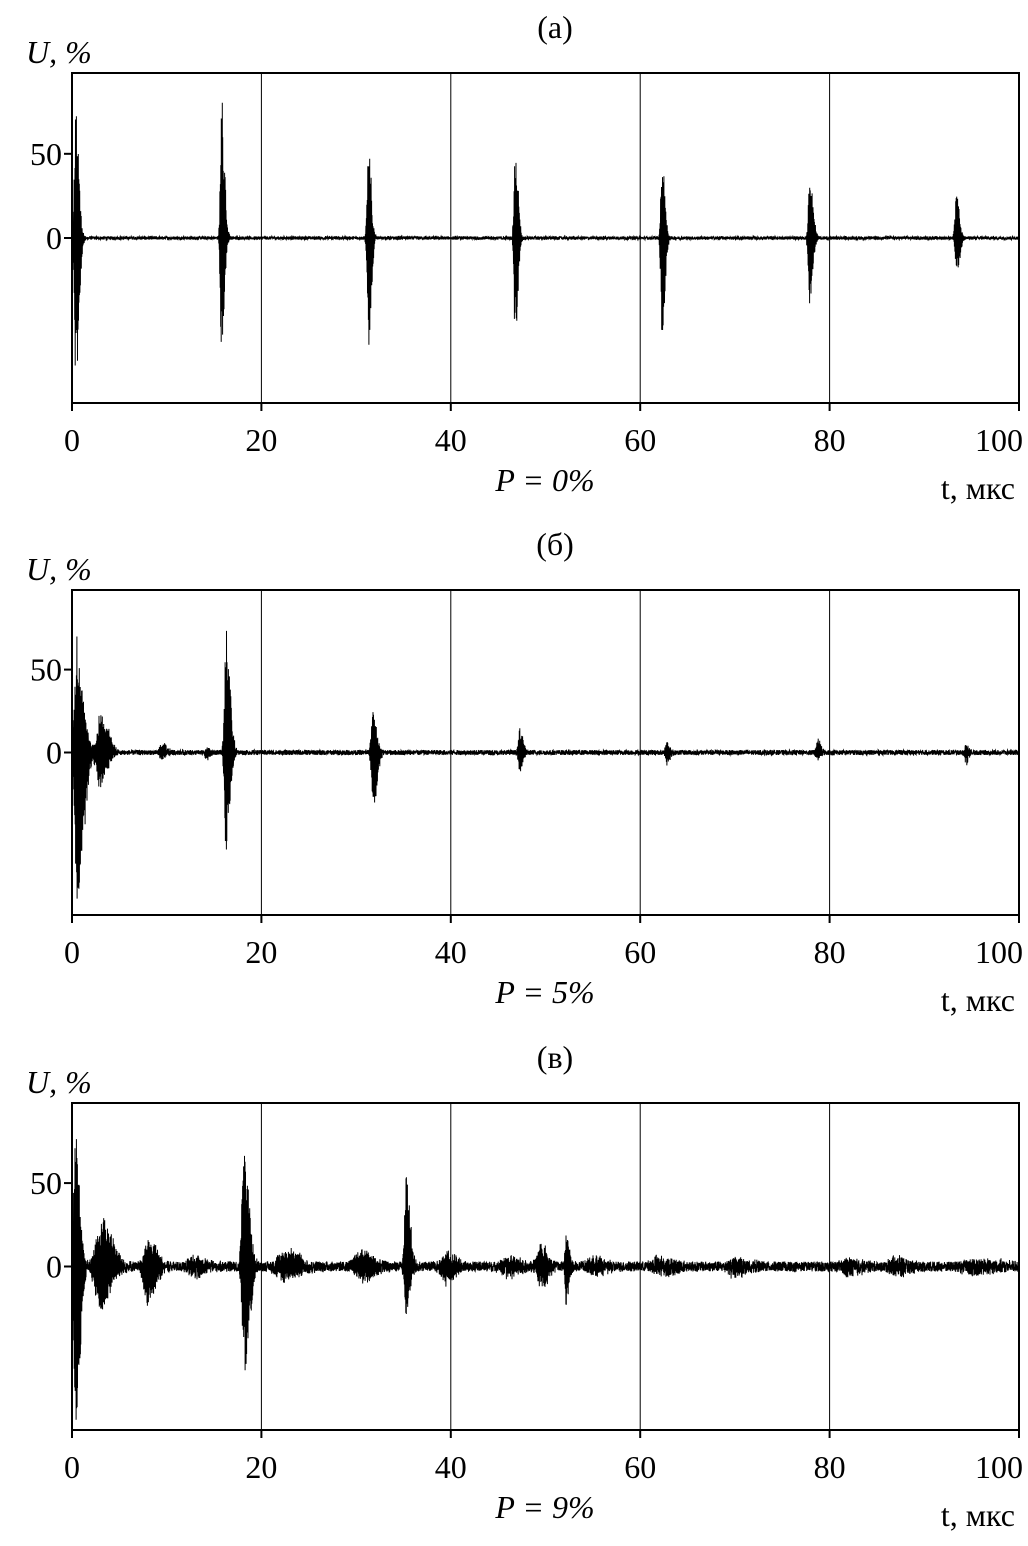  What do you see at coordinates (555, 544) in the screenshot?
I see `panel-title: (б)` at bounding box center [555, 544].